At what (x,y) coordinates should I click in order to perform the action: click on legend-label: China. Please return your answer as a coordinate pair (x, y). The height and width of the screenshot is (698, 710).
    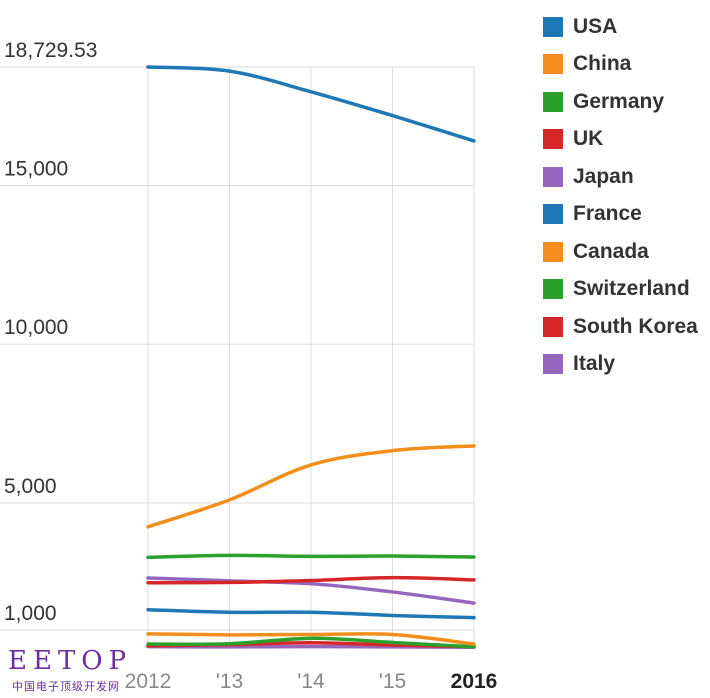
    Looking at the image, I should click on (602, 64).